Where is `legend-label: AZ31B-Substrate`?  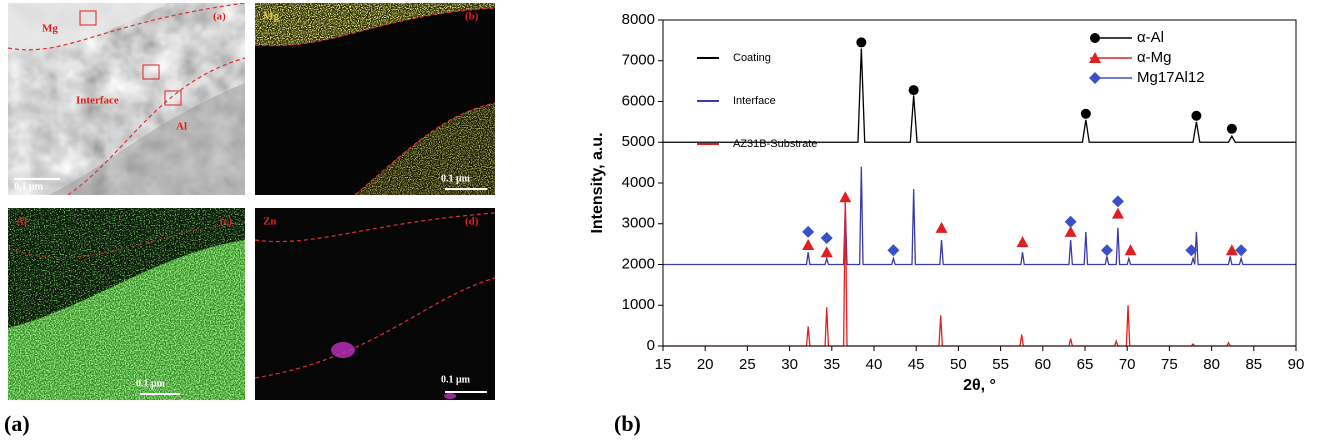 legend-label: AZ31B-Substrate is located at coordinates (775, 144).